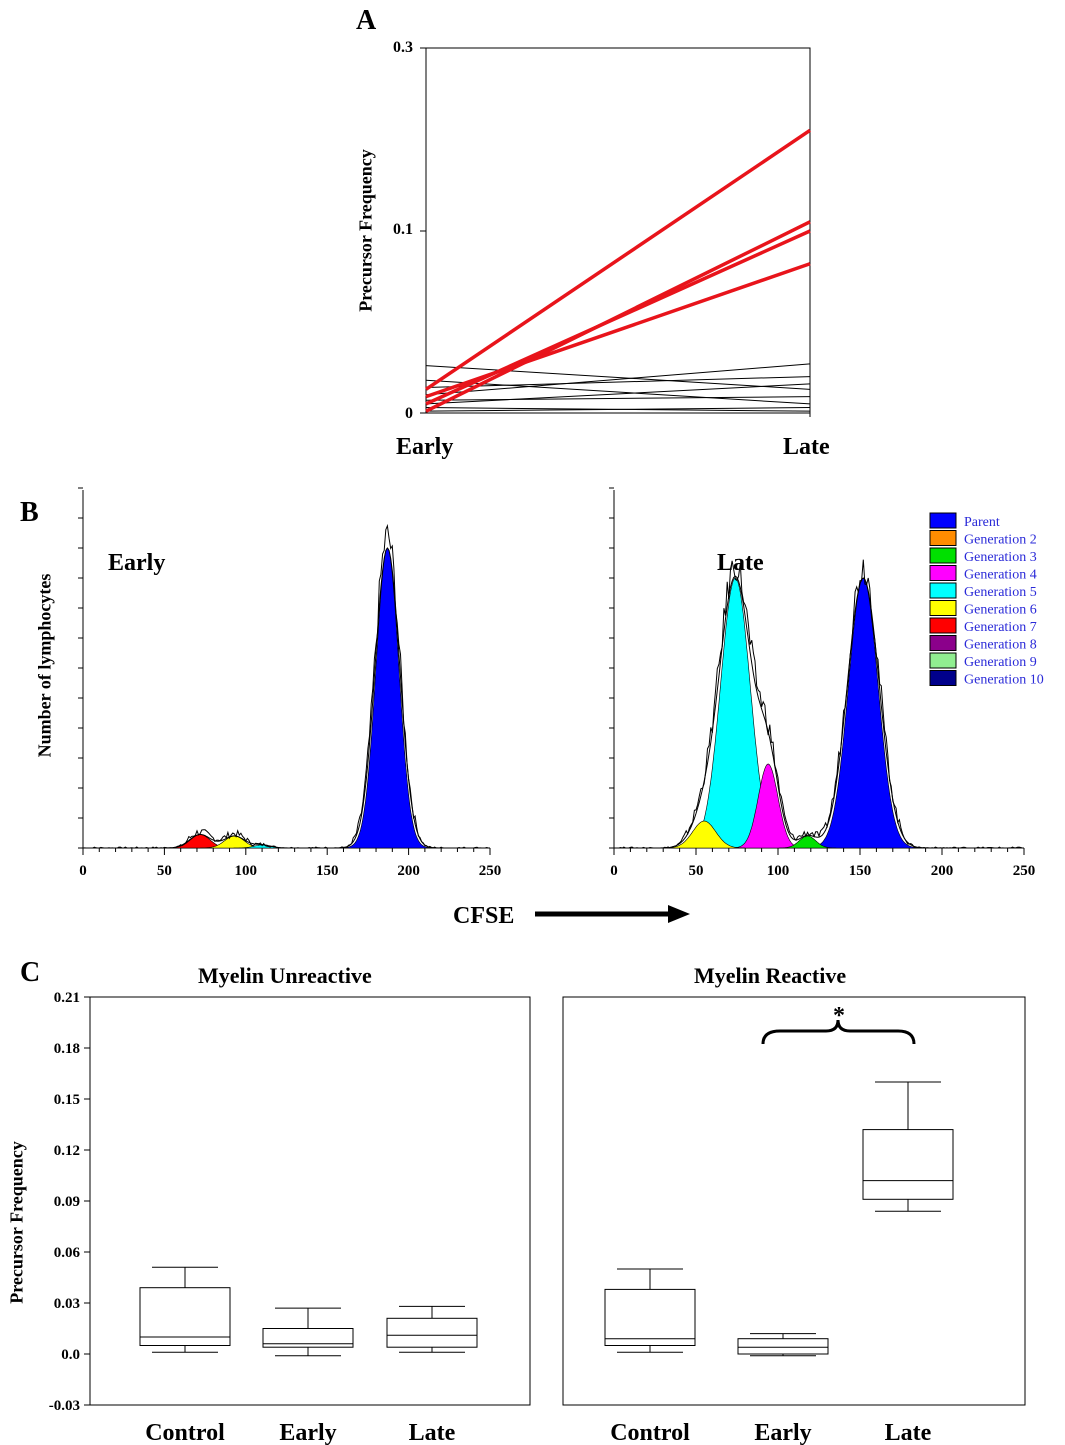  I want to click on cfse-label: CFSE, so click(484, 916).